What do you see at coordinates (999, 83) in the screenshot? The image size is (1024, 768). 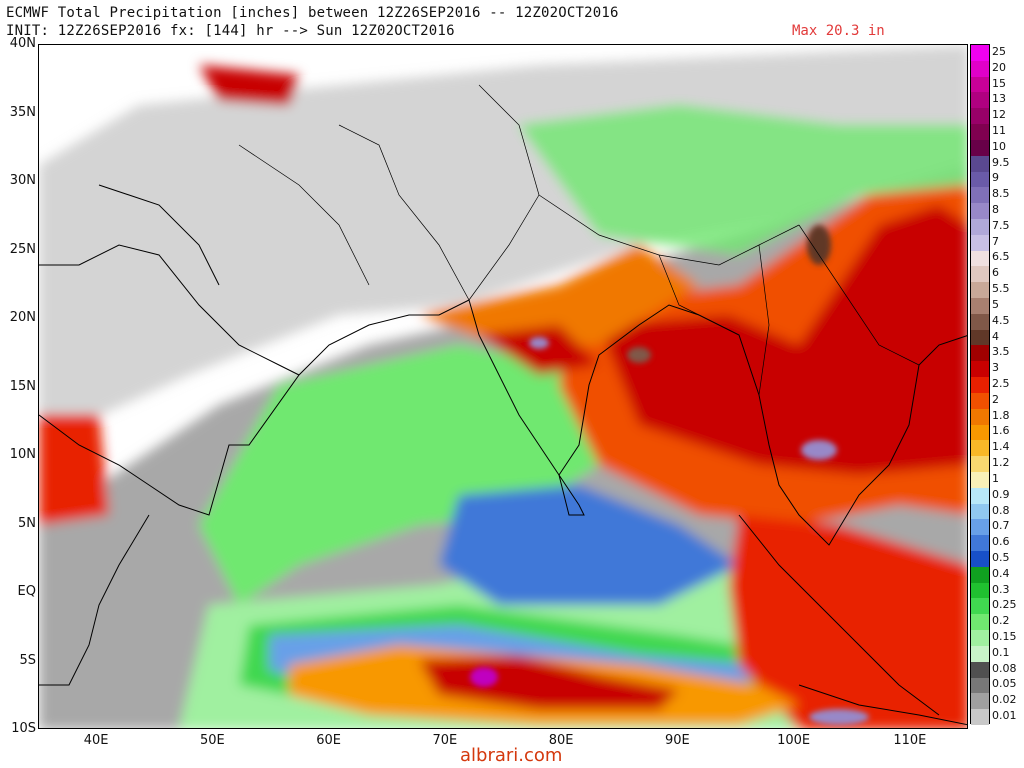 I see `legend-value: 15` at bounding box center [999, 83].